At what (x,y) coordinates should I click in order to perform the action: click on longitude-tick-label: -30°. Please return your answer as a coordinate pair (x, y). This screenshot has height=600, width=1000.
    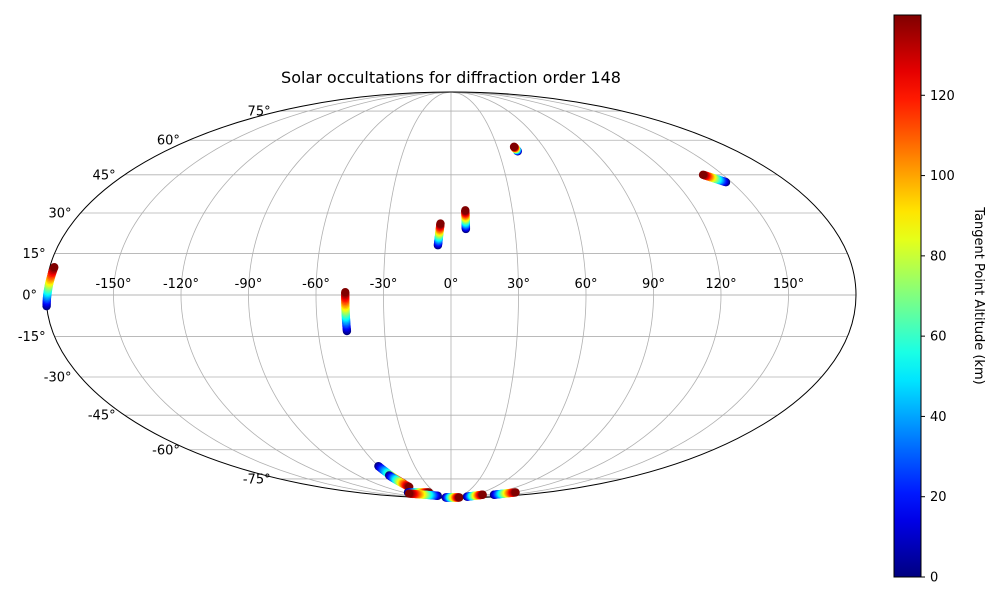
    Looking at the image, I should click on (384, 284).